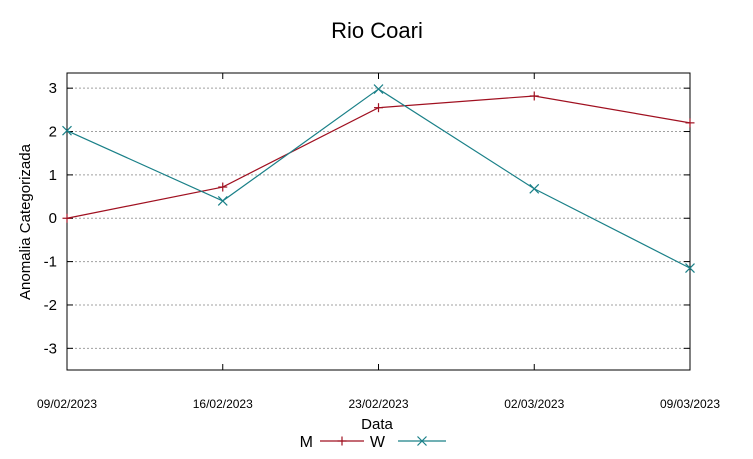 The width and height of the screenshot is (753, 459). Describe the element at coordinates (50, 348) in the screenshot. I see `y-tick-label: -3` at that location.